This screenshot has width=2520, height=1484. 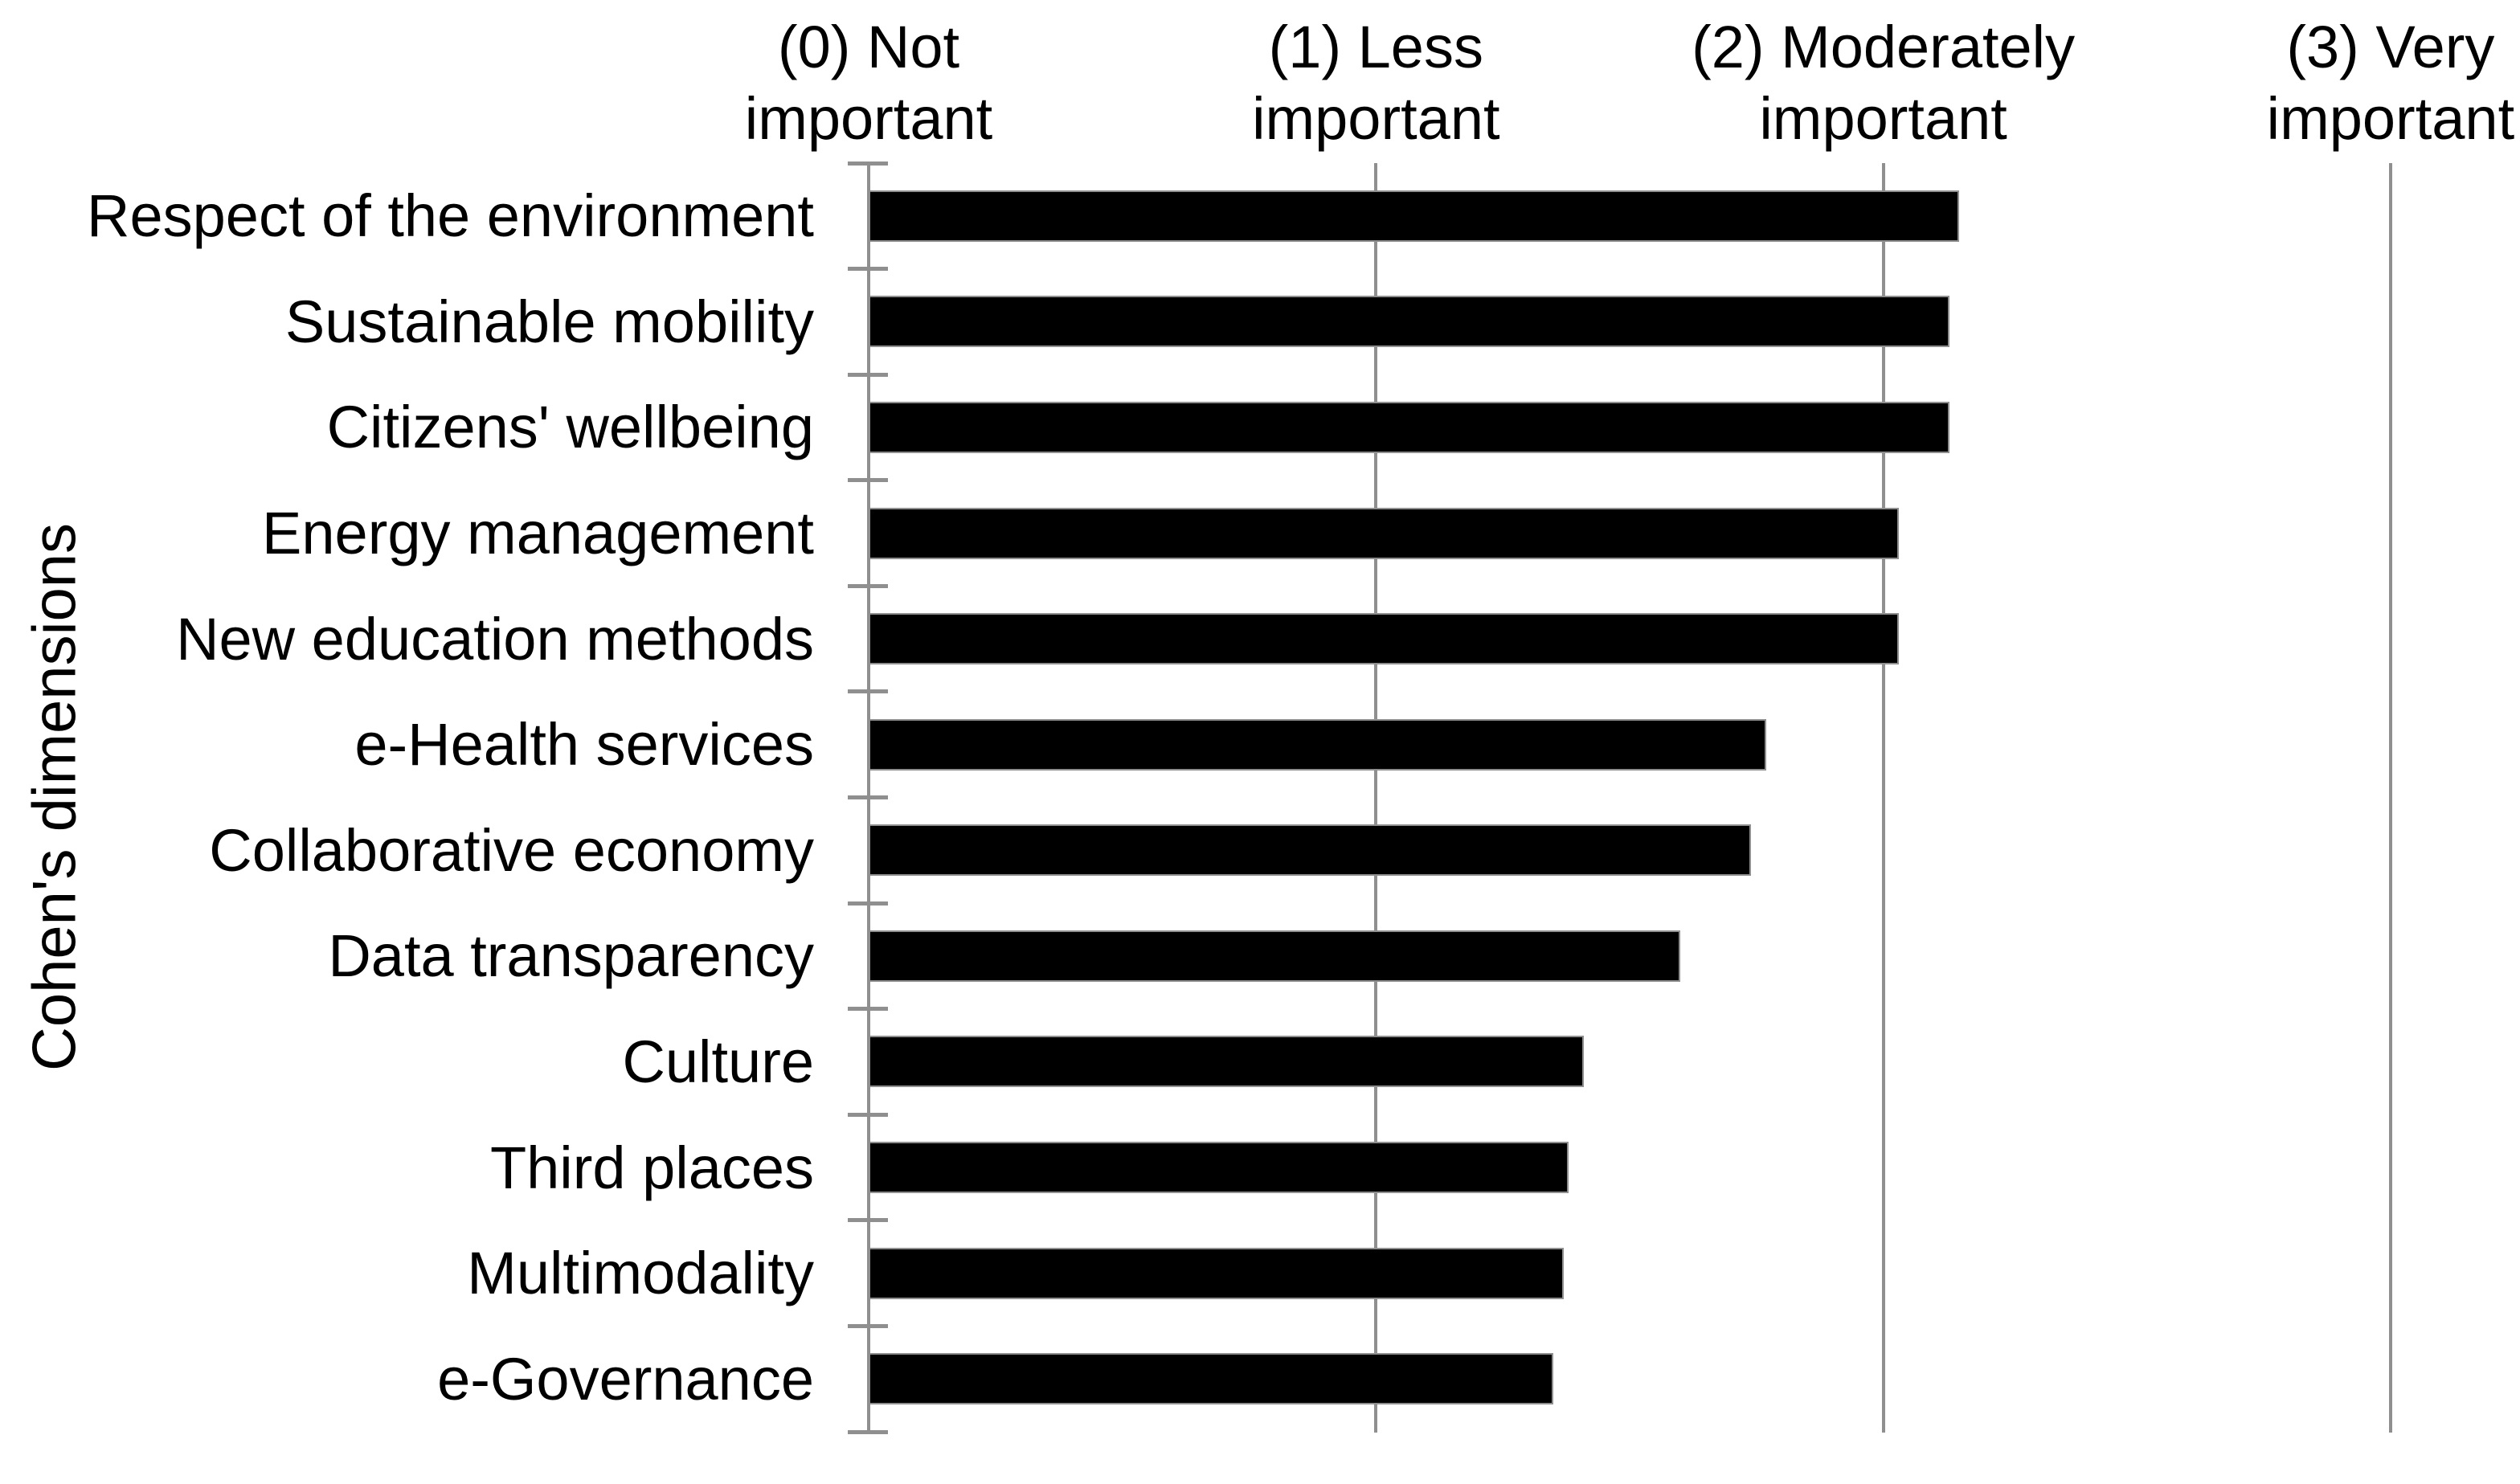 I want to click on category-label: Energy management, so click(x=538, y=533).